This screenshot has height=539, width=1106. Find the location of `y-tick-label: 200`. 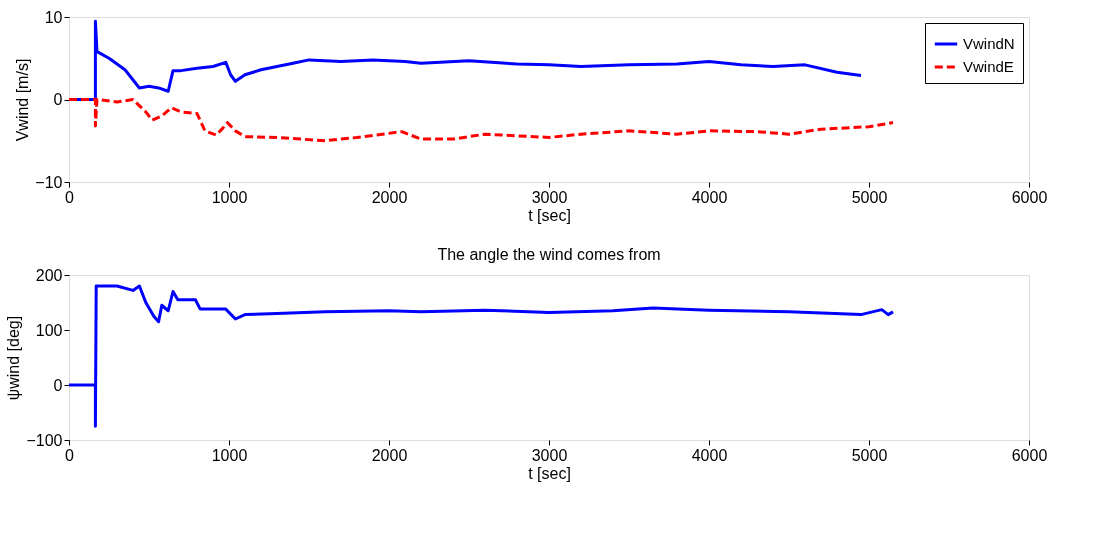

y-tick-label: 200 is located at coordinates (49, 275).